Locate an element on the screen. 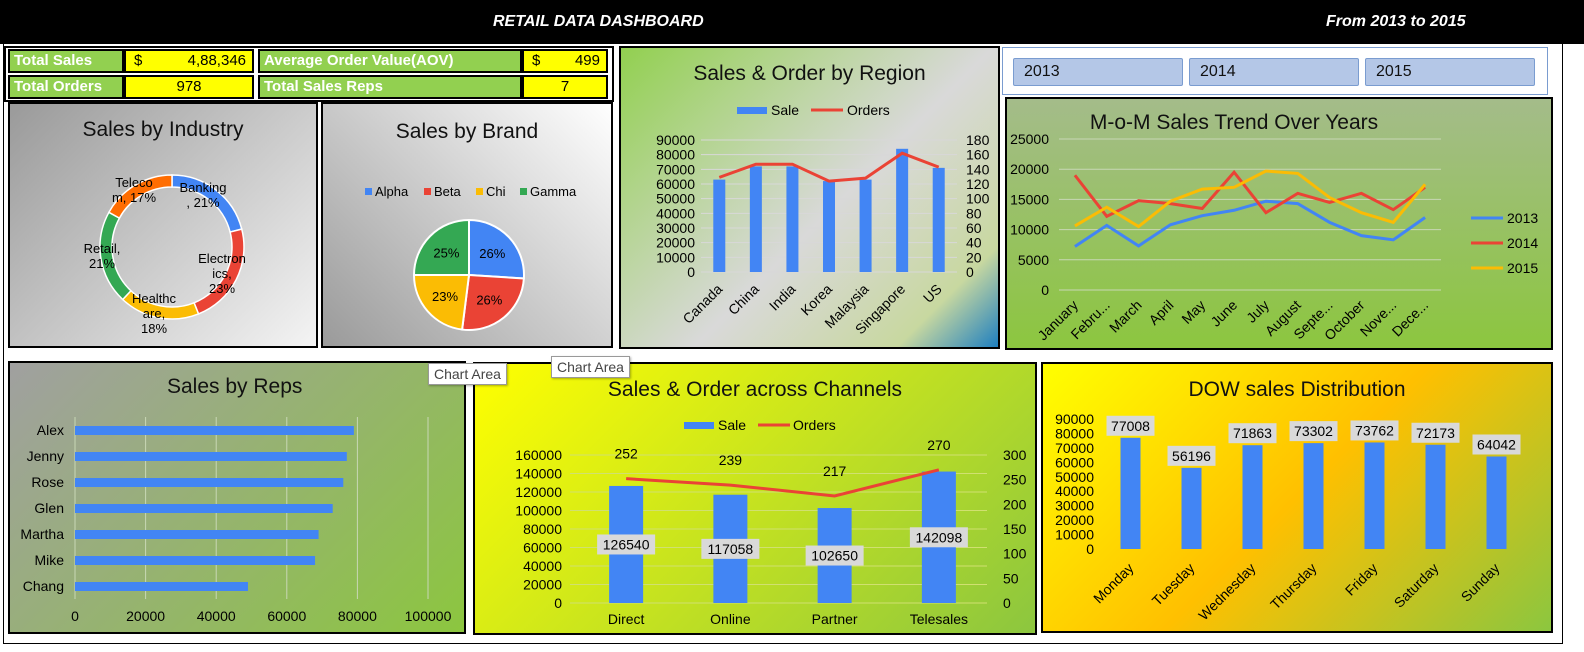 This screenshot has width=1584, height=652. mom-x-tick: June is located at coordinates (1223, 313).